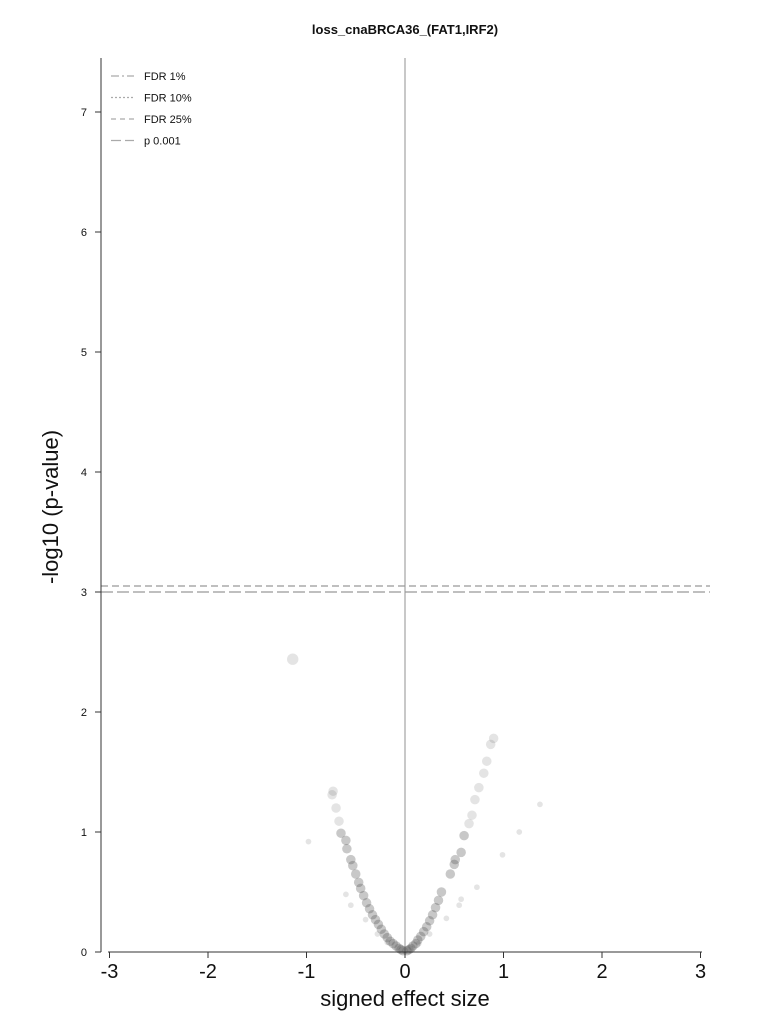 The image size is (768, 1024). I want to click on legend: FDR 1% FDR 10% FDR 25% p 0.001, so click(151, 109).